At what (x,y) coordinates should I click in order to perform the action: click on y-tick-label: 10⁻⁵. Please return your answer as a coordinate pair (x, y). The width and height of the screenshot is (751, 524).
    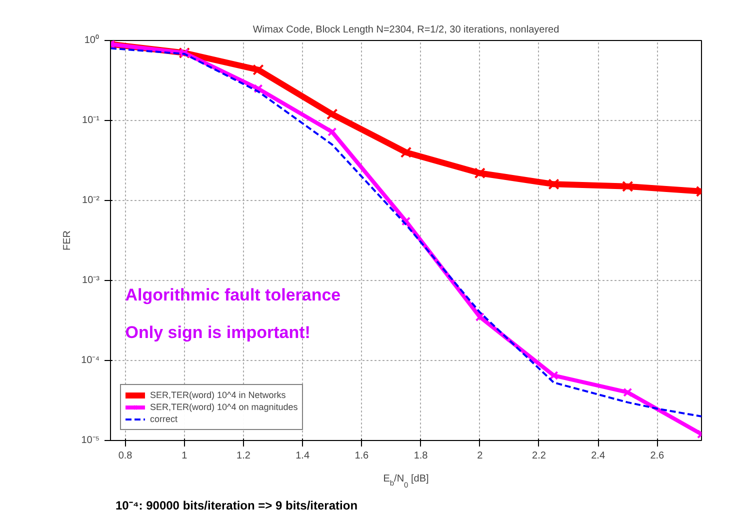
    Looking at the image, I should click on (90, 440).